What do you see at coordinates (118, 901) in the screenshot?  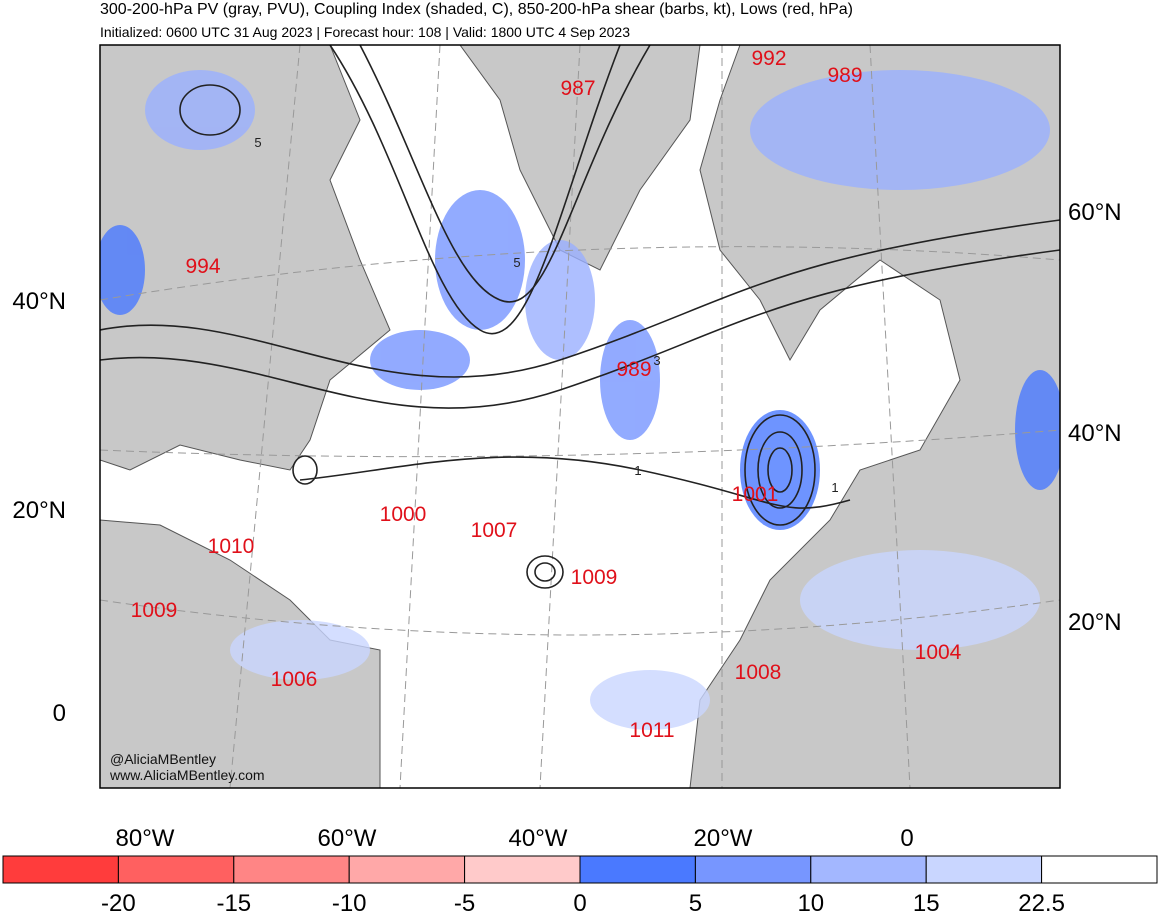 I see `colorbar-label: -20` at bounding box center [118, 901].